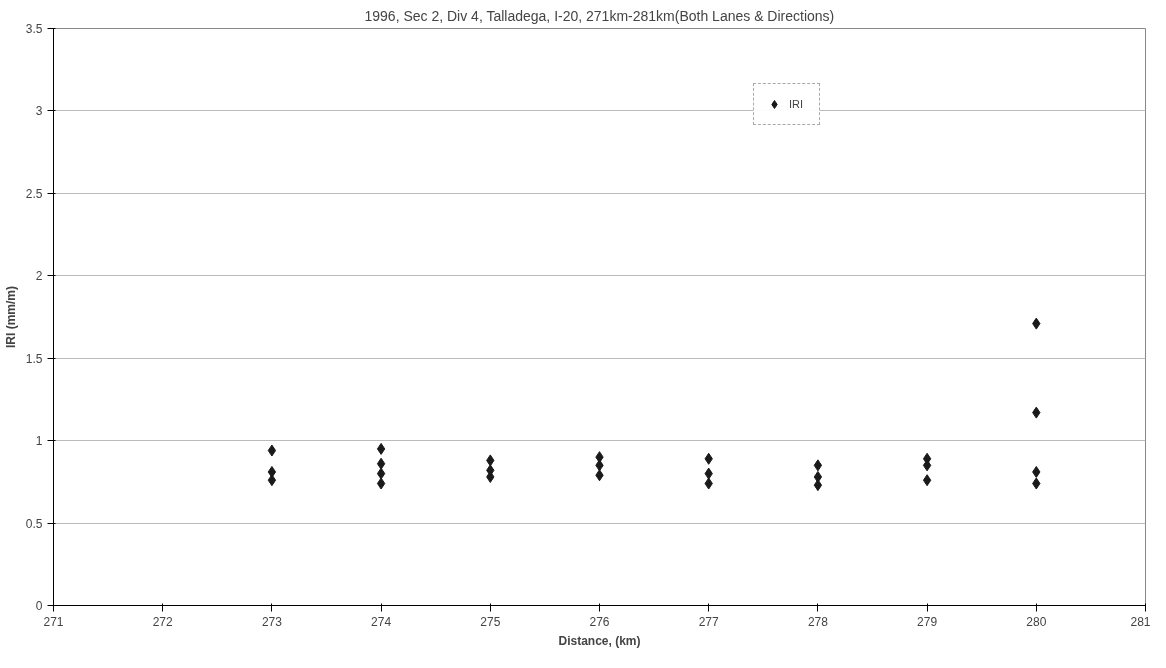 Image resolution: width=1166 pixels, height=668 pixels. I want to click on y-tick-label: 2.5, so click(34, 193).